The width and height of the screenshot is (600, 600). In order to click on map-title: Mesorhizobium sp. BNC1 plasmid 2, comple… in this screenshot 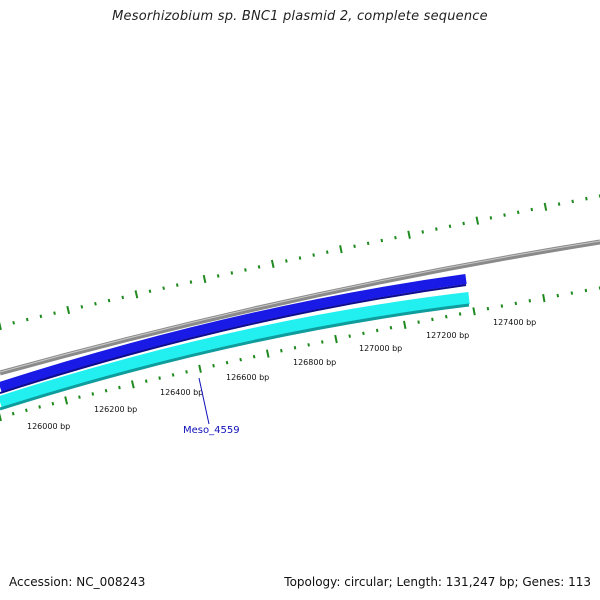, I will do `click(300, 16)`.